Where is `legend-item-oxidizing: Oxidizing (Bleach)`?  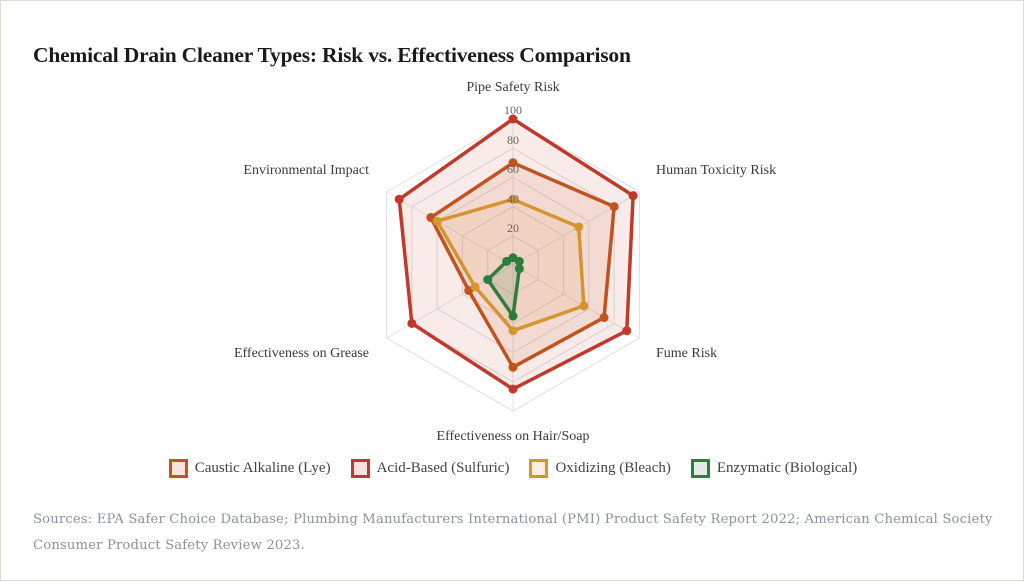
legend-item-oxidizing: Oxidizing (Bleach) is located at coordinates (600, 468).